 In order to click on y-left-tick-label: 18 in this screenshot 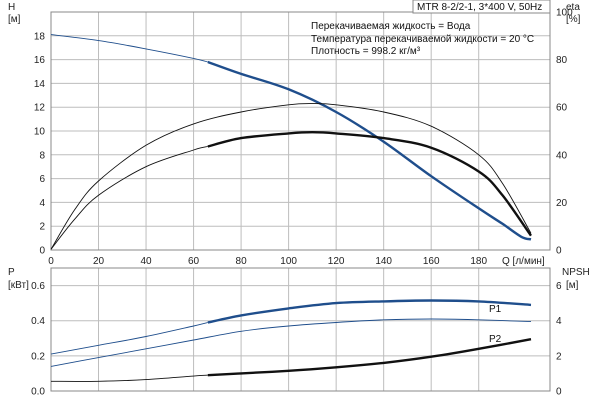, I will do `click(40, 36)`.